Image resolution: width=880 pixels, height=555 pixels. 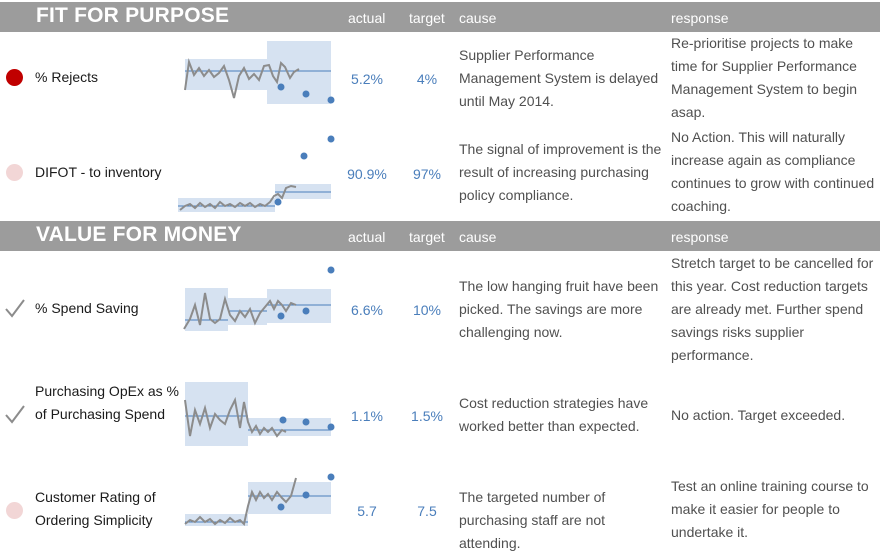 What do you see at coordinates (367, 416) in the screenshot?
I see `actual-value: 1.1%` at bounding box center [367, 416].